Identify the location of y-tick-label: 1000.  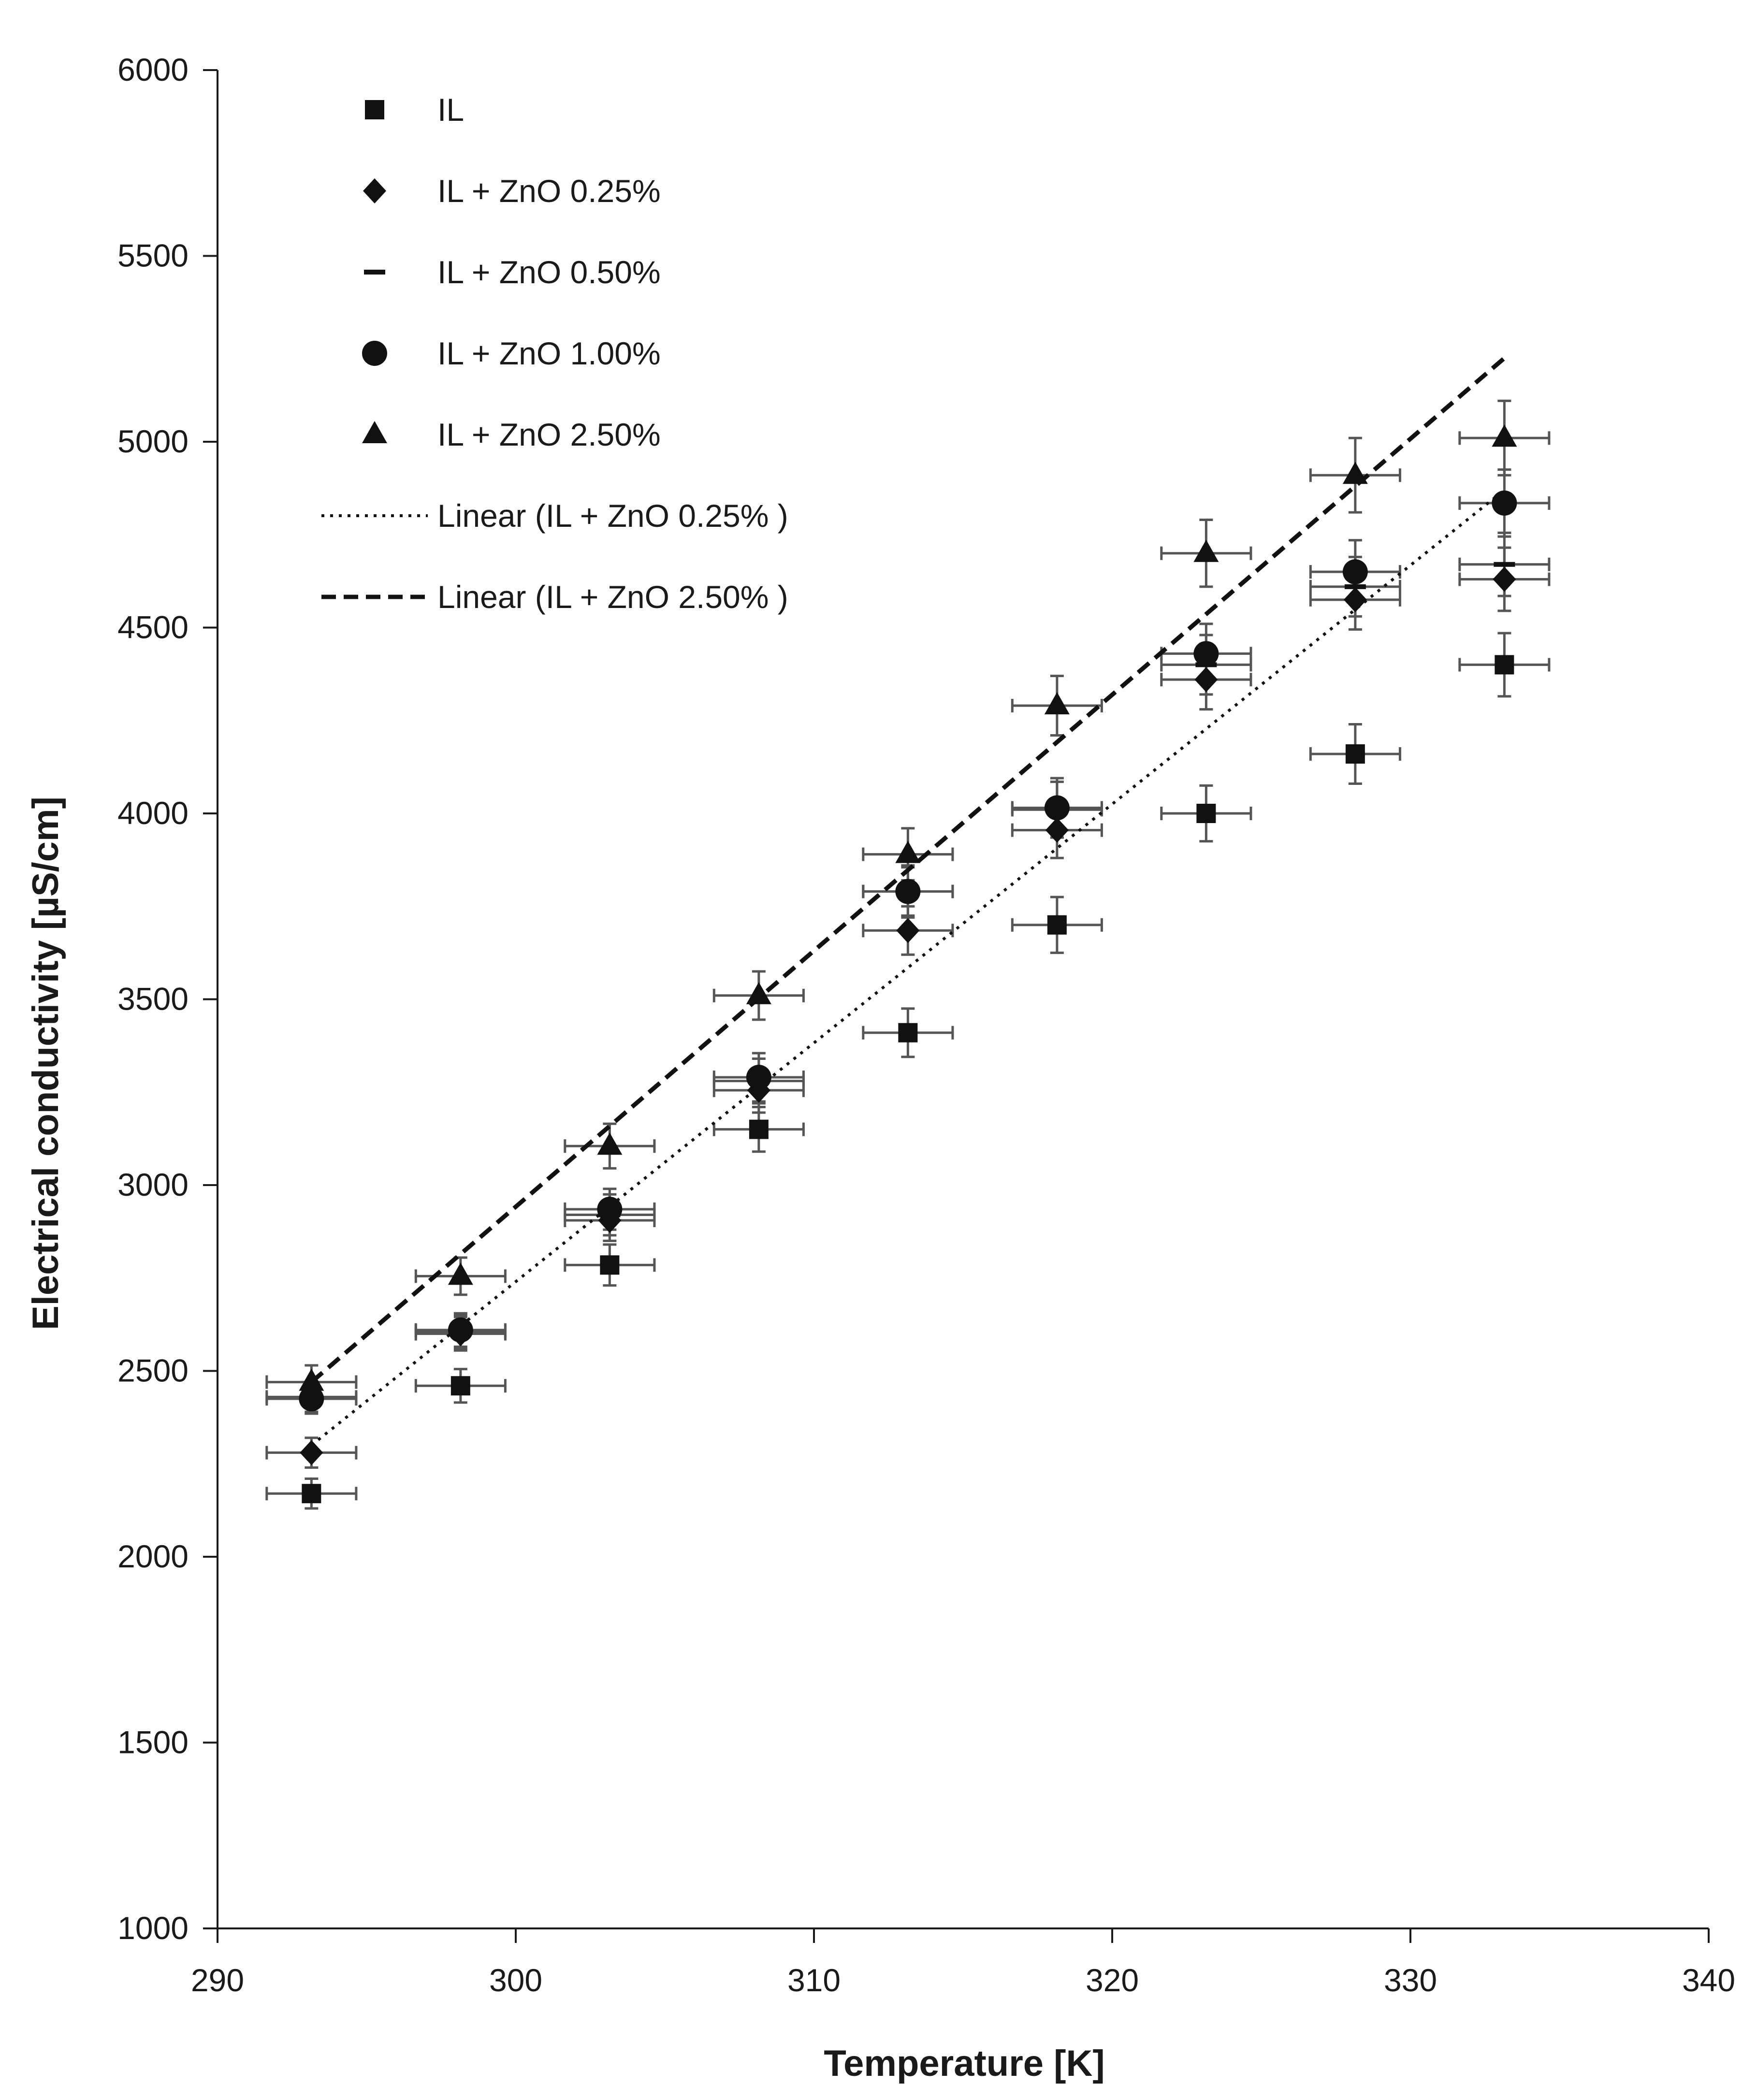
(153, 1928).